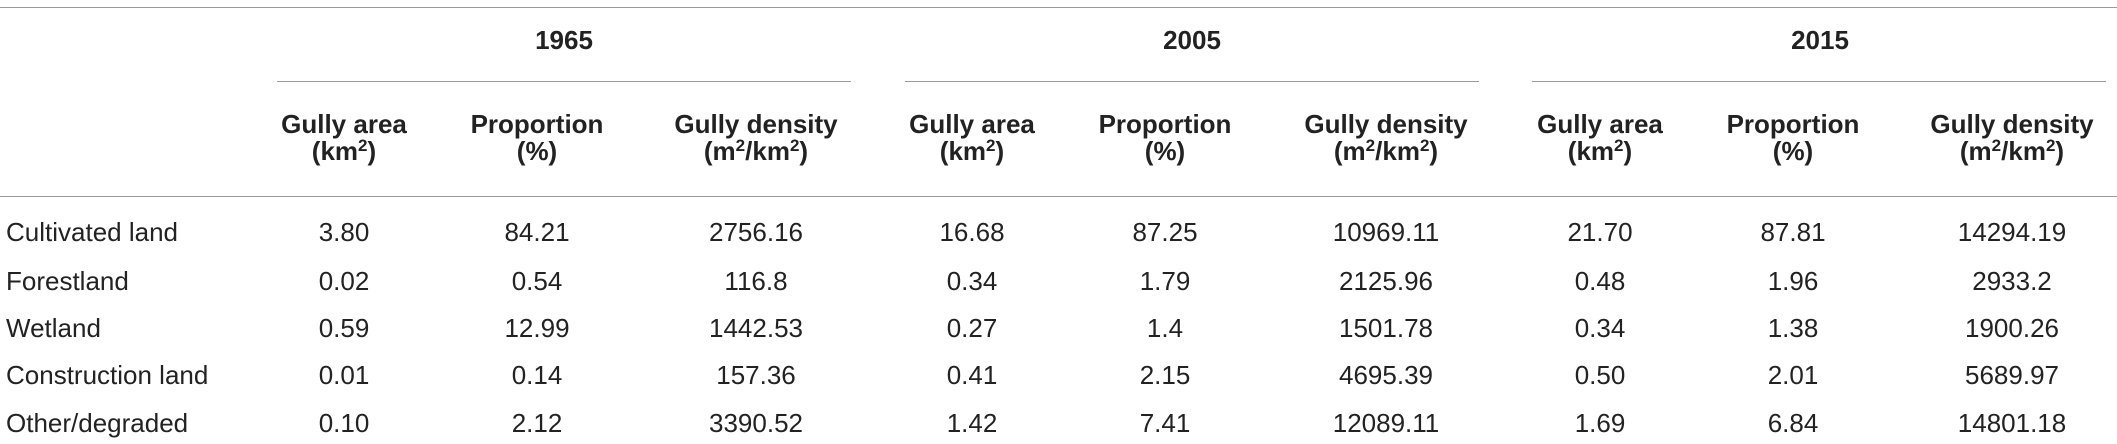  What do you see at coordinates (537, 328) in the screenshot?
I see `table-cell: 12.99` at bounding box center [537, 328].